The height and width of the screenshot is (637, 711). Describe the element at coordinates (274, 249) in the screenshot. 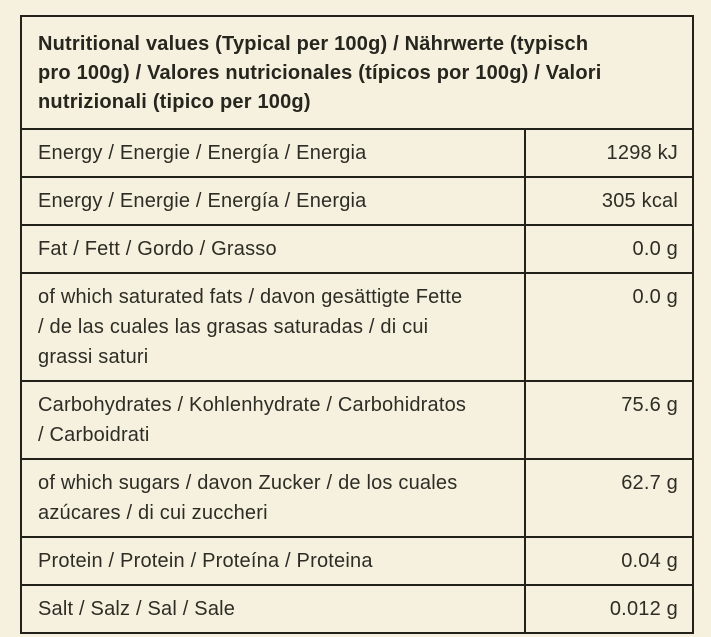

I see `row-label: Fat / Fett / Gordo / Grasso` at that location.